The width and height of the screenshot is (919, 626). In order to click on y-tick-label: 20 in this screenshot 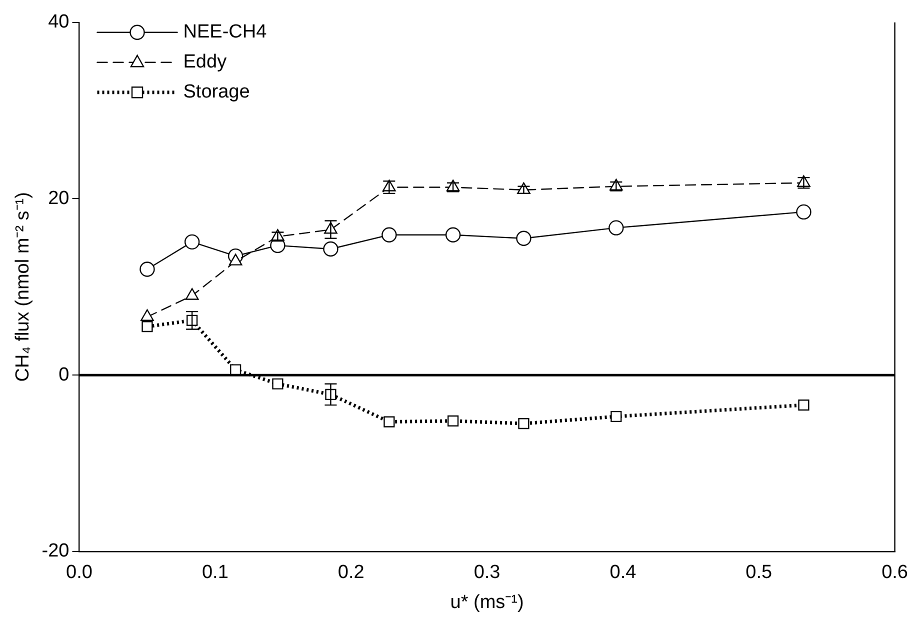, I will do `click(59, 198)`.